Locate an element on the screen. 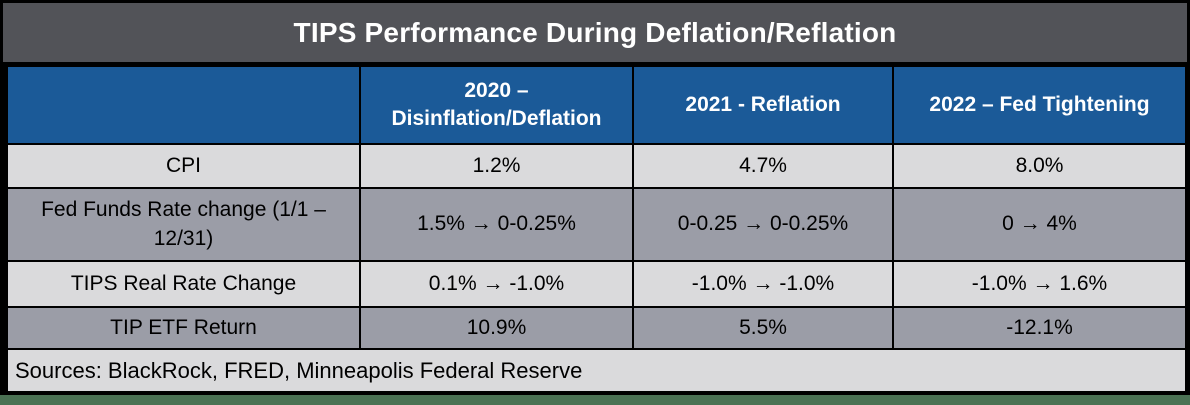 This screenshot has height=405, width=1190. header-cell-2022-fed-tightening: 2022 – Fed Tightening is located at coordinates (1039, 105).